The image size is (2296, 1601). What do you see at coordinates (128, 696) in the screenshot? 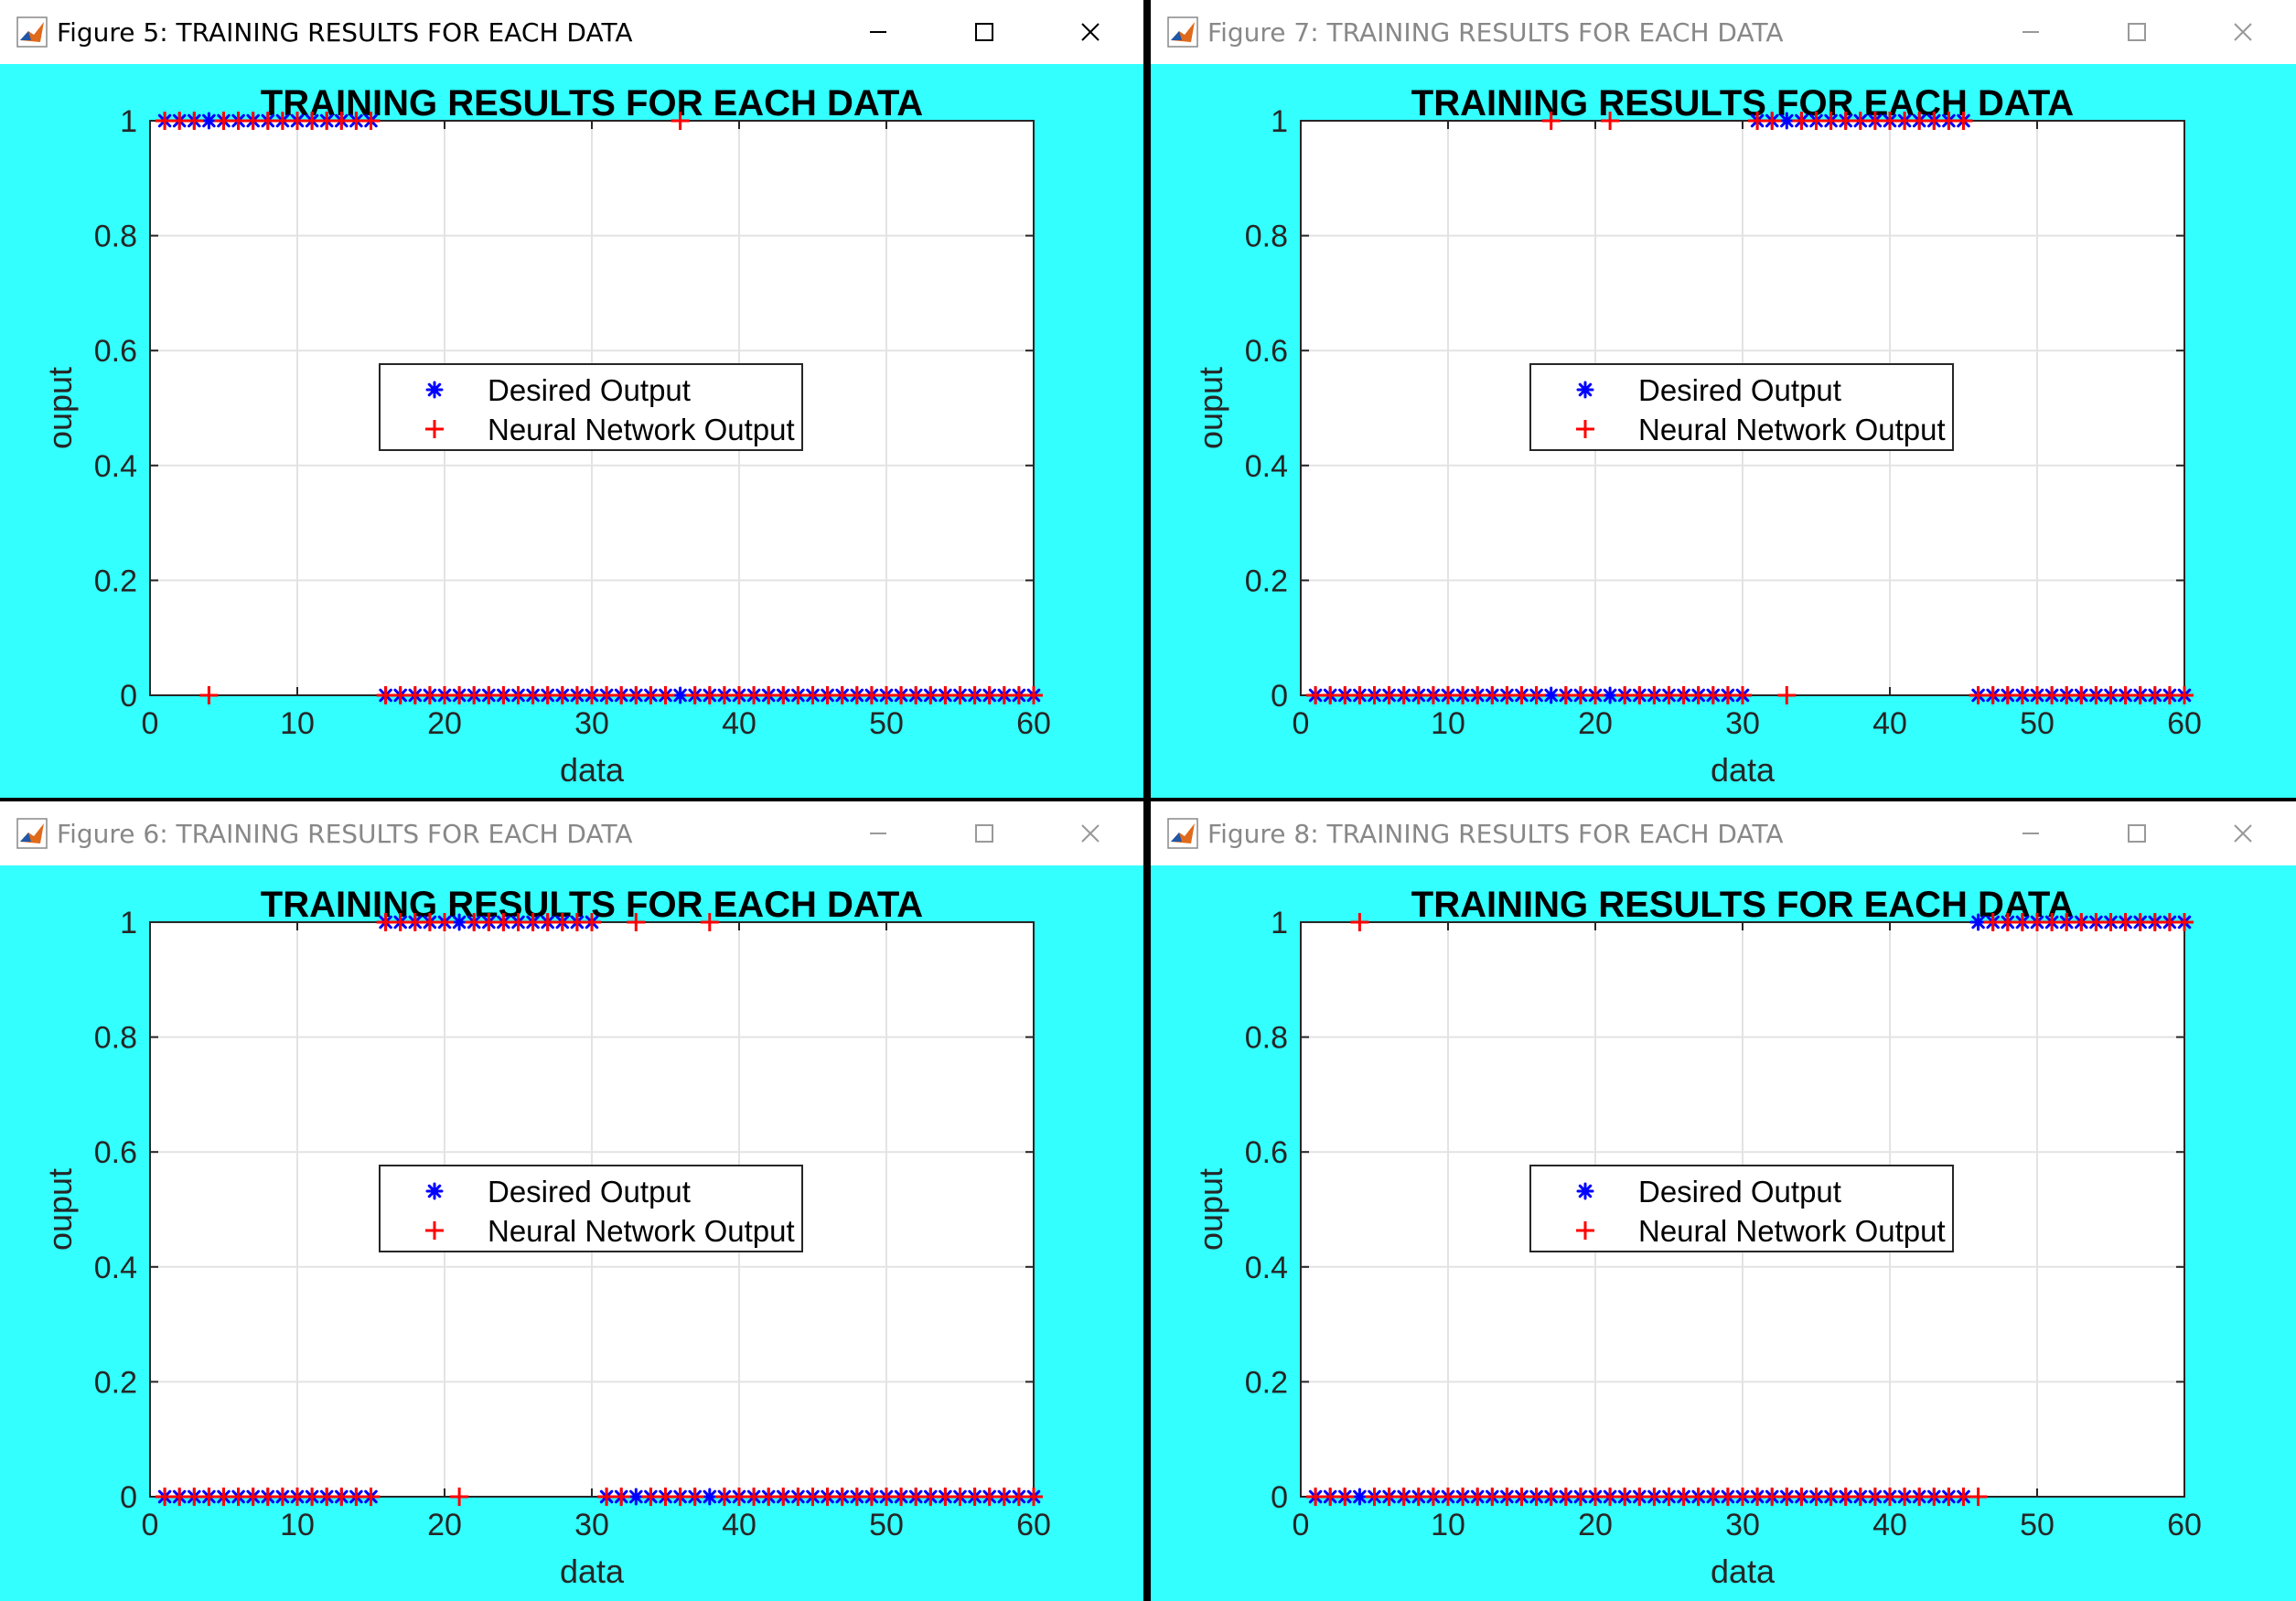
I see `y-tick-label: 0` at bounding box center [128, 696].